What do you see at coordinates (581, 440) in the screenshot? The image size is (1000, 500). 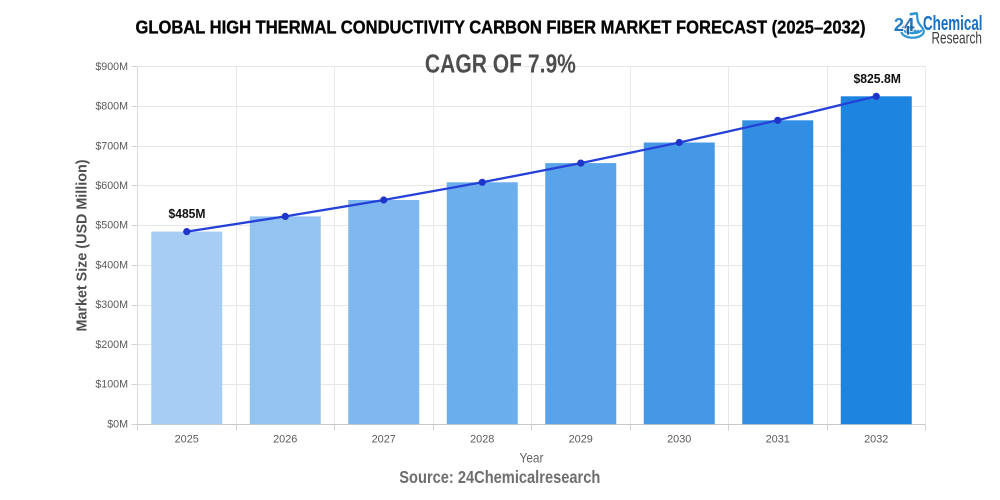 I see `svg-text: 2029` at bounding box center [581, 440].